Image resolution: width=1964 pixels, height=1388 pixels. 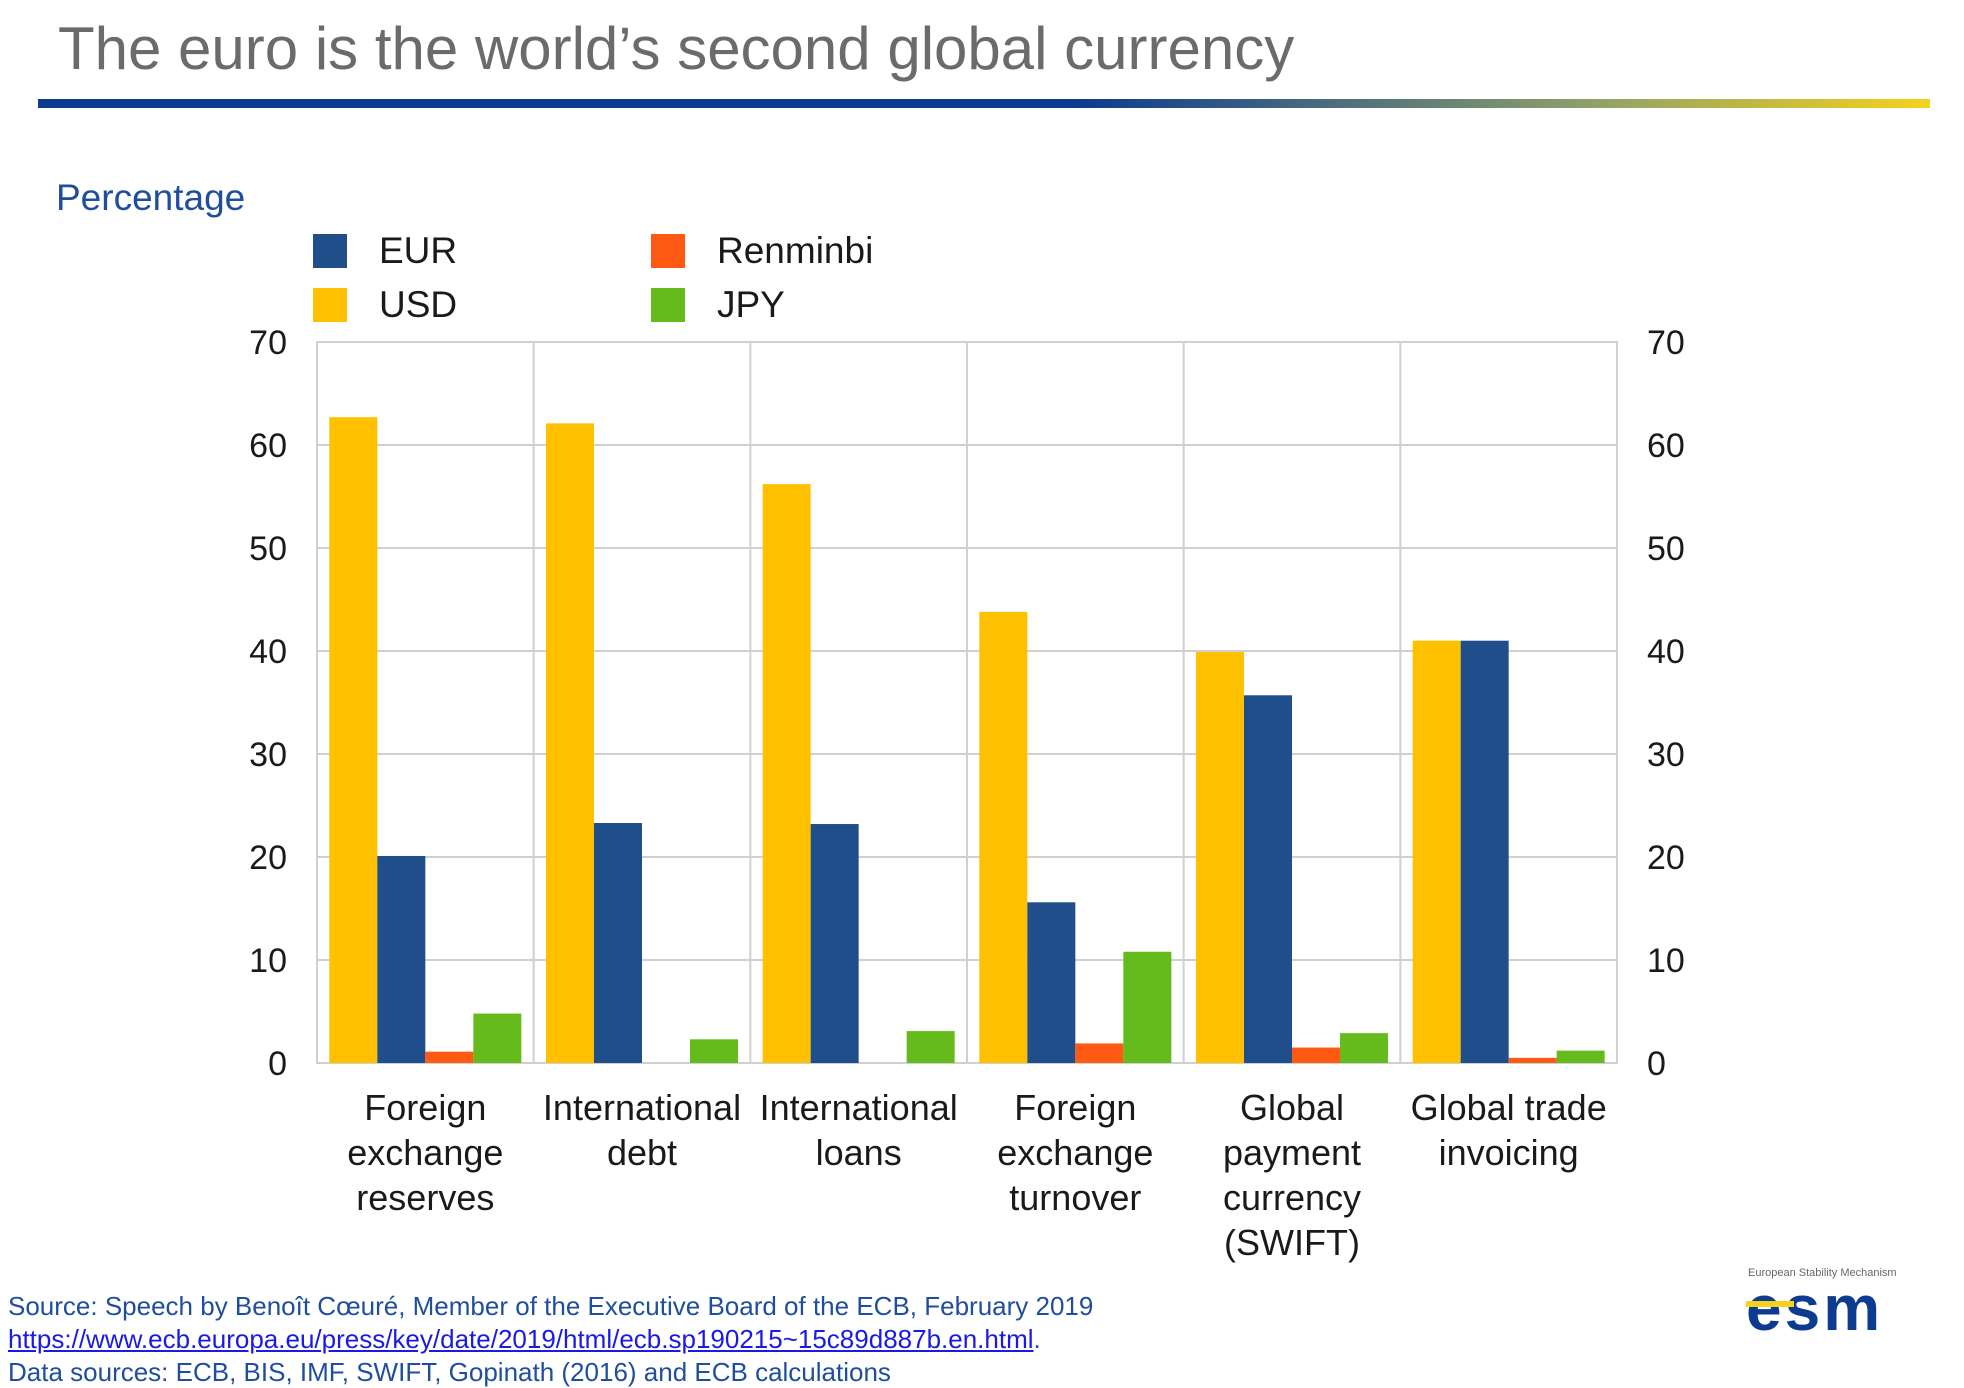 I want to click on legend-item-jpy: JPY, so click(x=718, y=305).